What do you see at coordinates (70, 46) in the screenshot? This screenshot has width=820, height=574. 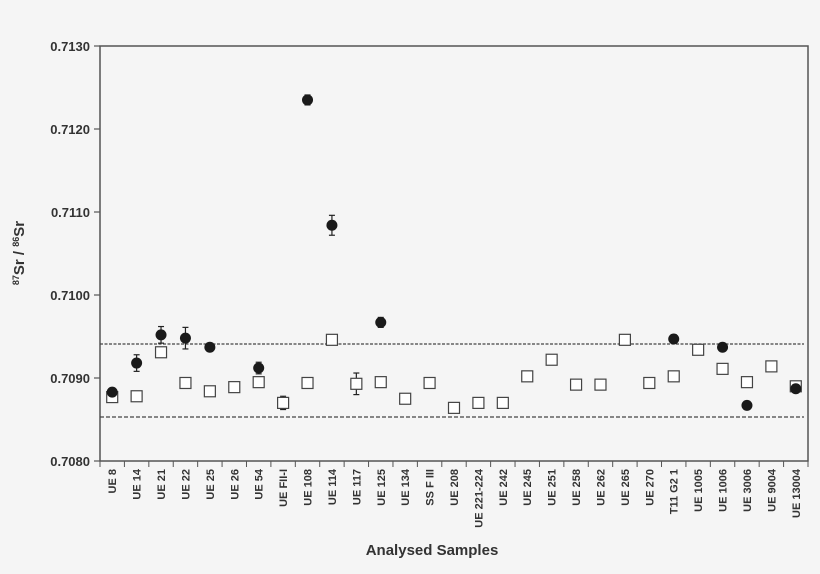 I see `y-tick-label: 0.7130` at bounding box center [70, 46].